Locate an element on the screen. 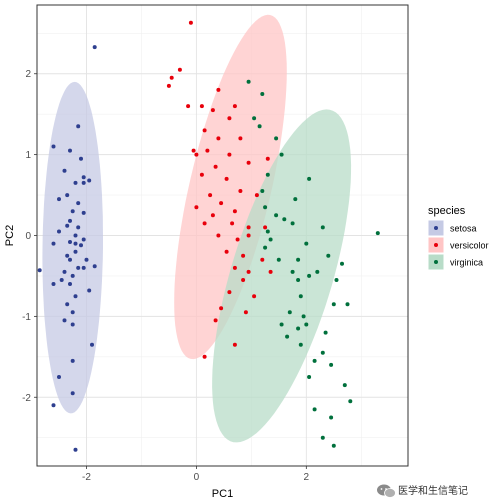 The width and height of the screenshot is (504, 504). legend-label-versicolor: versicolor is located at coordinates (469, 246).